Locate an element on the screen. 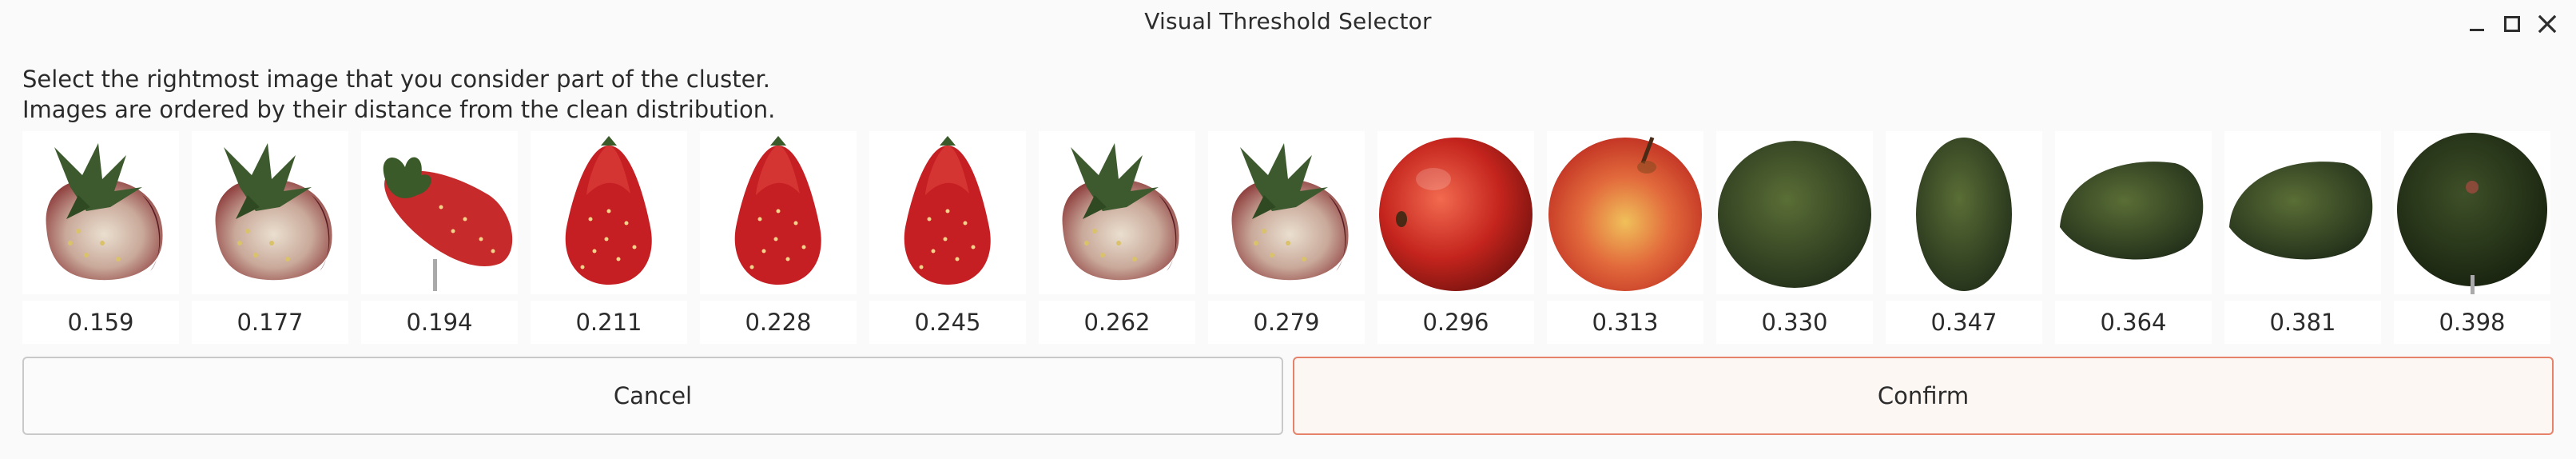 The image size is (2576, 459). image-option: 0.296 is located at coordinates (1455, 239).